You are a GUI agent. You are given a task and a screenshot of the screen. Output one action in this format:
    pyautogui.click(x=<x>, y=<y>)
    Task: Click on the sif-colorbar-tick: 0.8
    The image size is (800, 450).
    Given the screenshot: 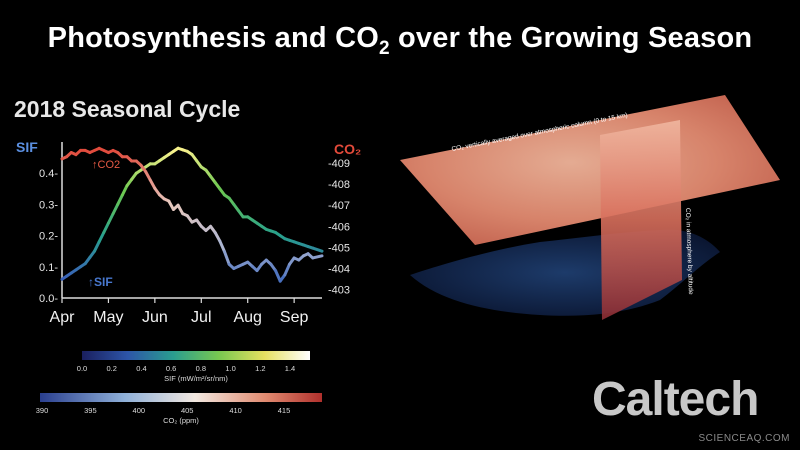 What is the action you would take?
    pyautogui.click(x=201, y=368)
    